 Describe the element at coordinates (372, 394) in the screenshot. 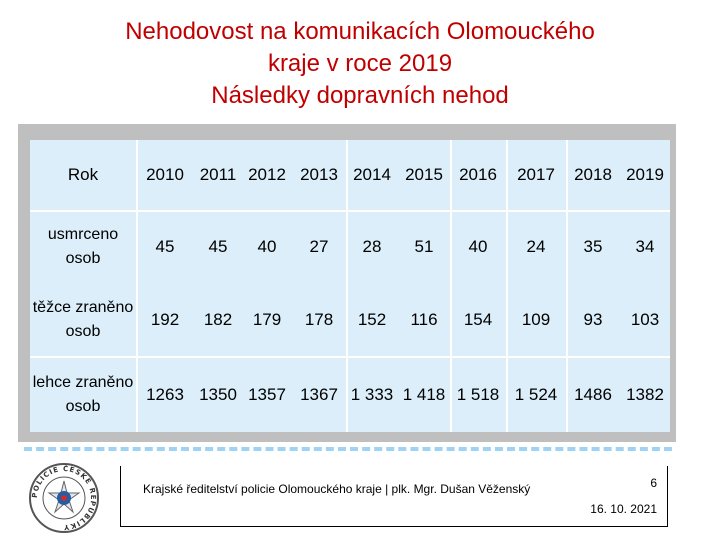

I see `table-cell: 1 333` at that location.